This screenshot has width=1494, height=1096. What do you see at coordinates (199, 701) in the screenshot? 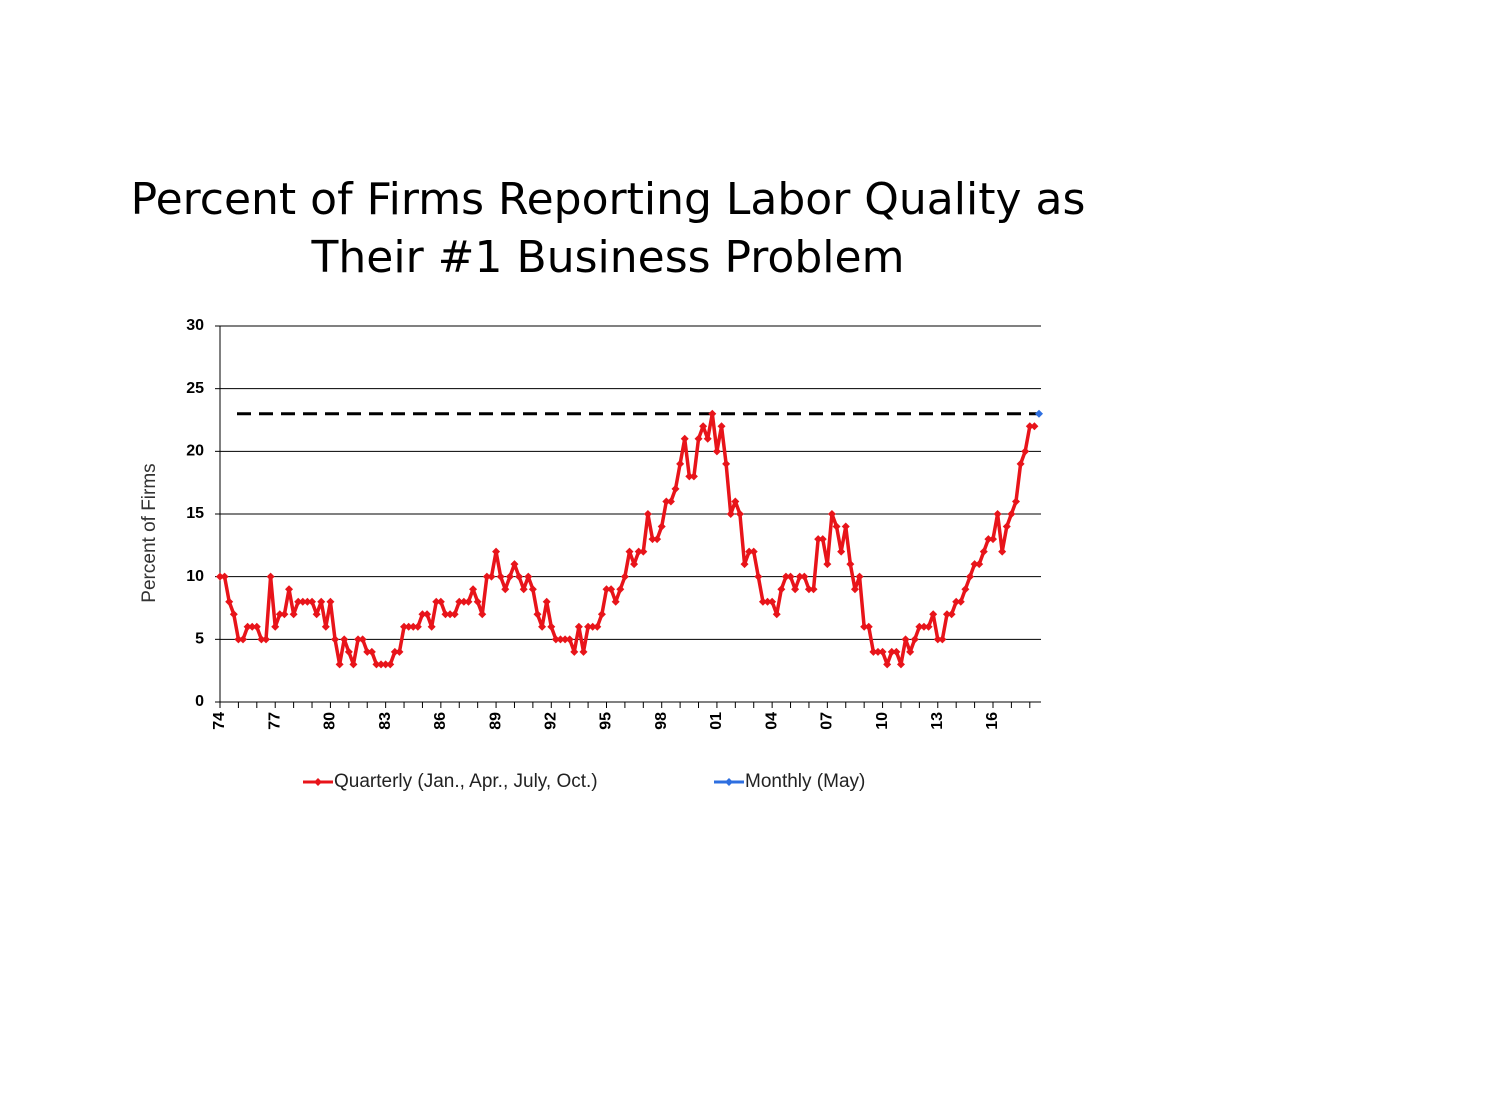
I see `y-tick-label: 0` at bounding box center [199, 701].